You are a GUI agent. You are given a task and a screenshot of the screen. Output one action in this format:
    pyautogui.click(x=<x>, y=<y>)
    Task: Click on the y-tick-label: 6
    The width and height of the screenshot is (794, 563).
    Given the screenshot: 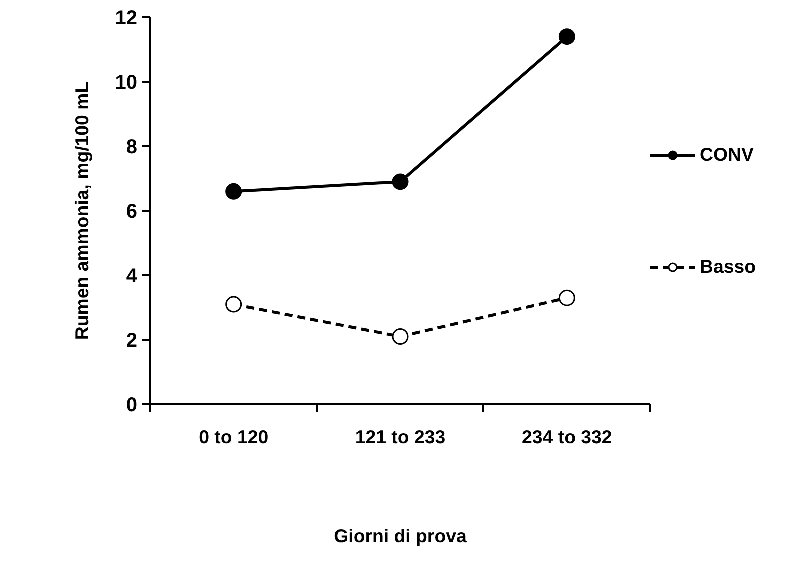 What is the action you would take?
    pyautogui.click(x=132, y=212)
    